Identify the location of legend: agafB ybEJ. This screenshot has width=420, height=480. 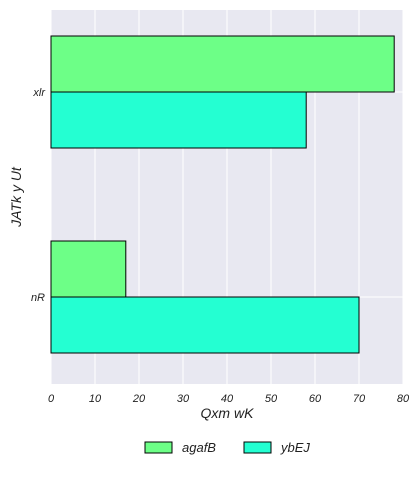
(227, 447).